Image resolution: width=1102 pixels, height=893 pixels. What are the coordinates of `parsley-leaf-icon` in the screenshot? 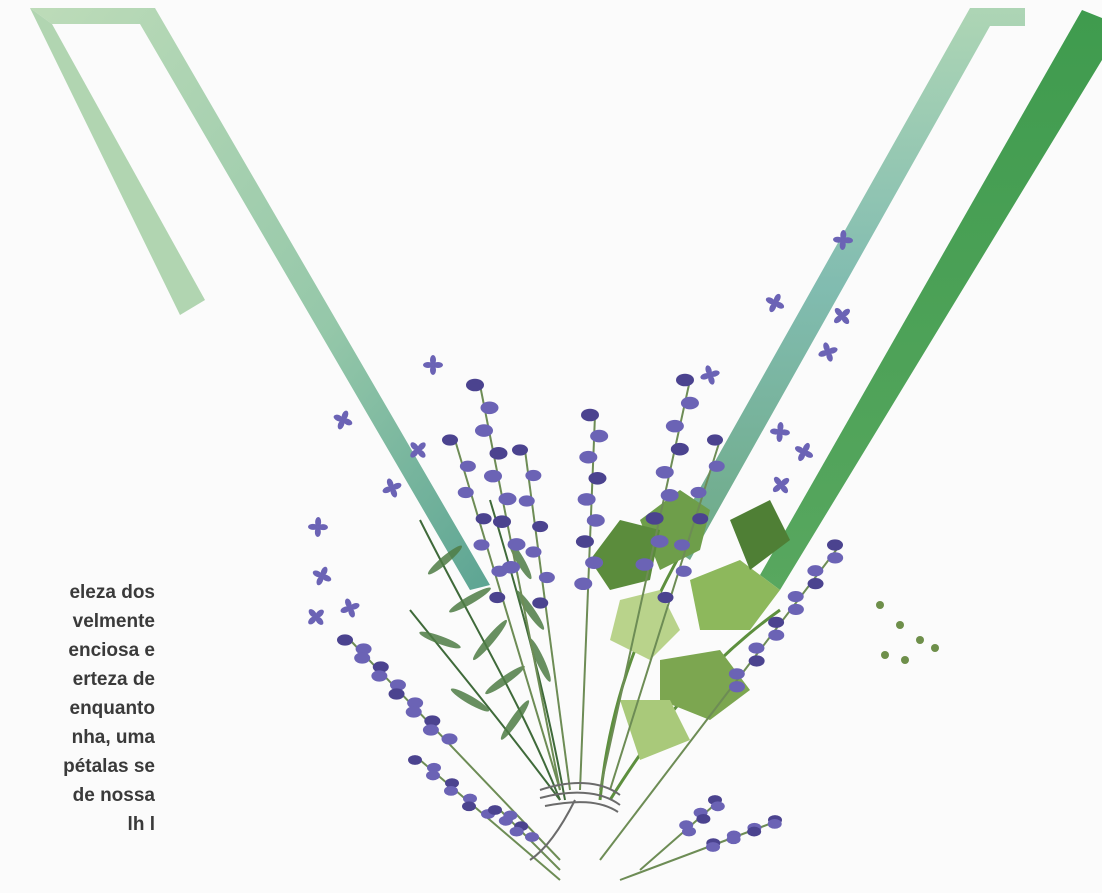 It's located at (690, 645).